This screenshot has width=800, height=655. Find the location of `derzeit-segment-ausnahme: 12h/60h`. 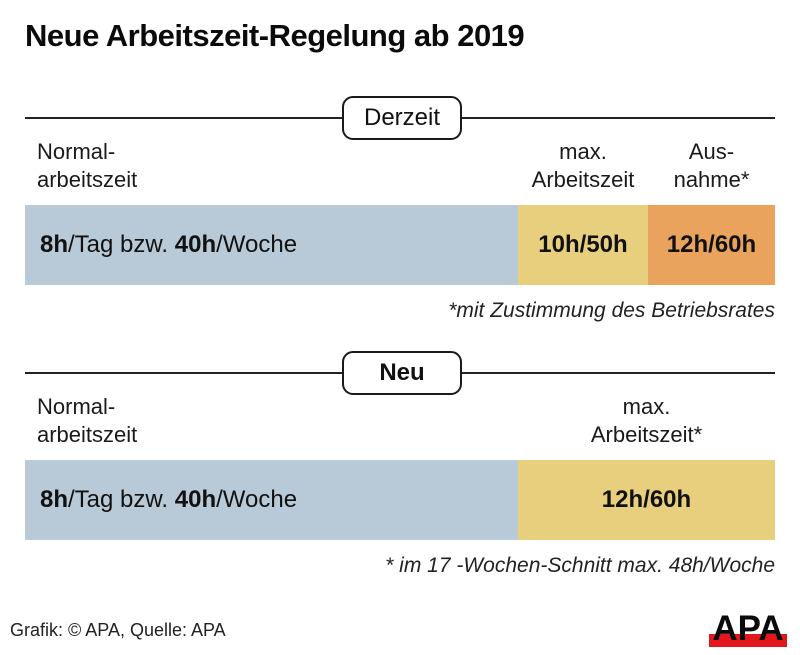

derzeit-segment-ausnahme: 12h/60h is located at coordinates (711, 245).